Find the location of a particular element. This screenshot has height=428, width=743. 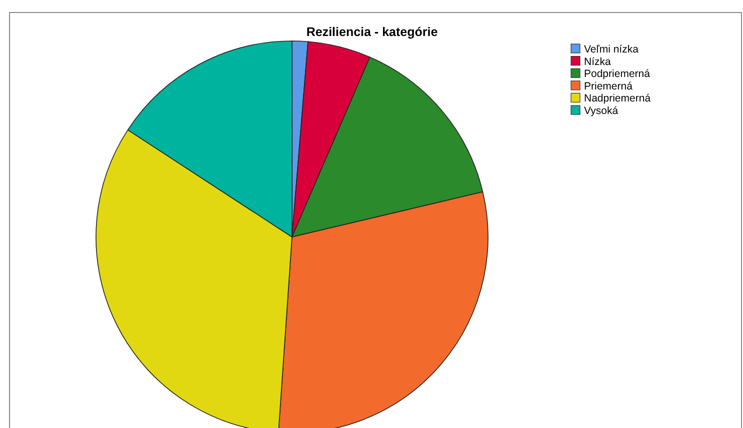

legend-label: Priemerná is located at coordinates (608, 86).